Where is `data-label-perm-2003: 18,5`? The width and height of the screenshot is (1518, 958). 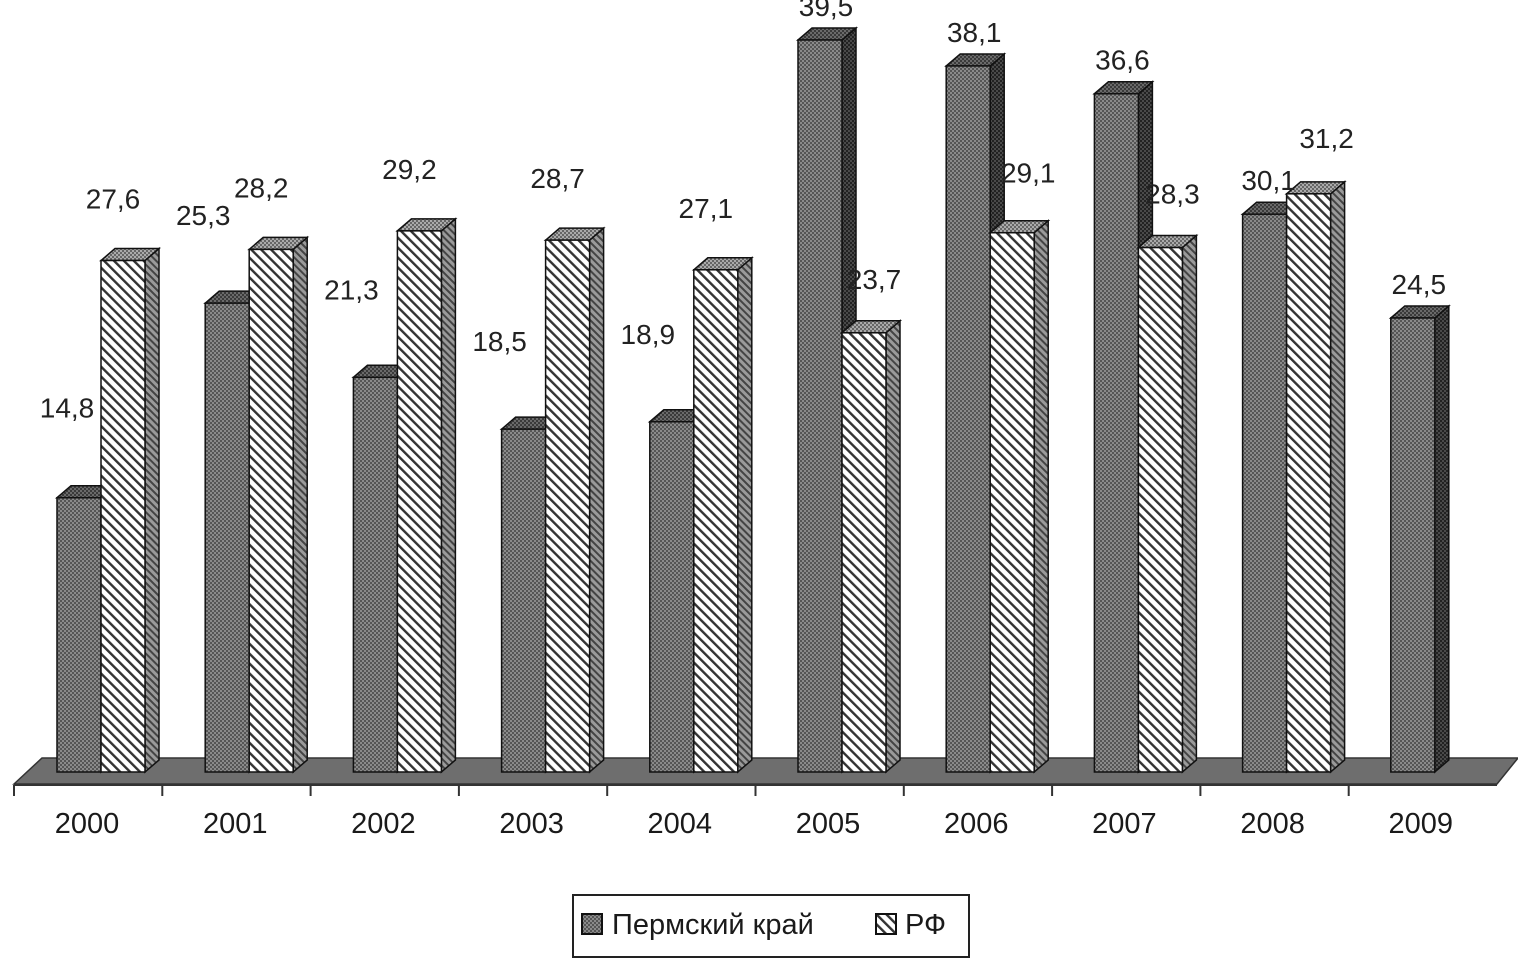
data-label-perm-2003: 18,5 is located at coordinates (499, 341).